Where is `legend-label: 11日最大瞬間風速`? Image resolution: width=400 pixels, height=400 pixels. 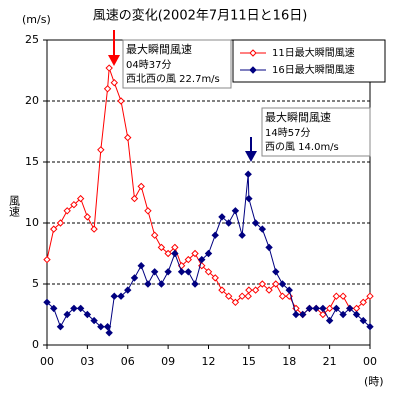 legend-label: 11日最大瞬間風速 is located at coordinates (313, 52).